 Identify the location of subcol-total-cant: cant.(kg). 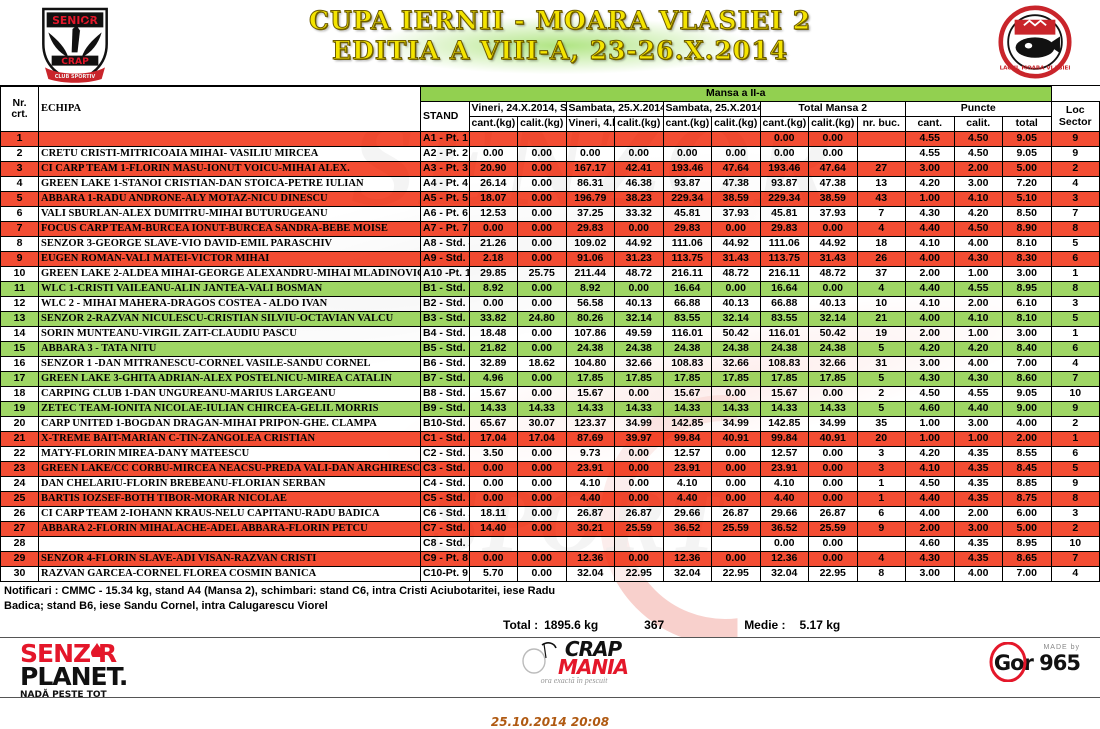
(784, 124).